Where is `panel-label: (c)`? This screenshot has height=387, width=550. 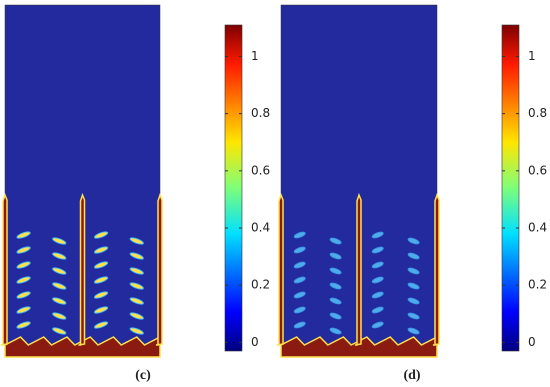 panel-label: (c) is located at coordinates (143, 375).